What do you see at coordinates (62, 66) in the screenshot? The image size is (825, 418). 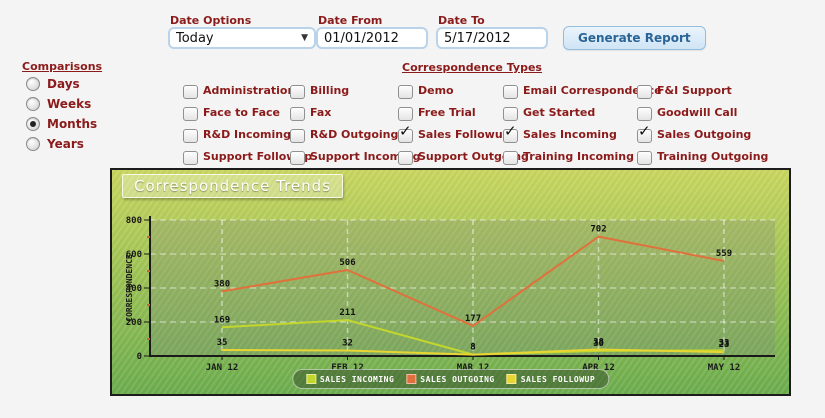 I see `comparisons-title: Comparisons` at bounding box center [62, 66].